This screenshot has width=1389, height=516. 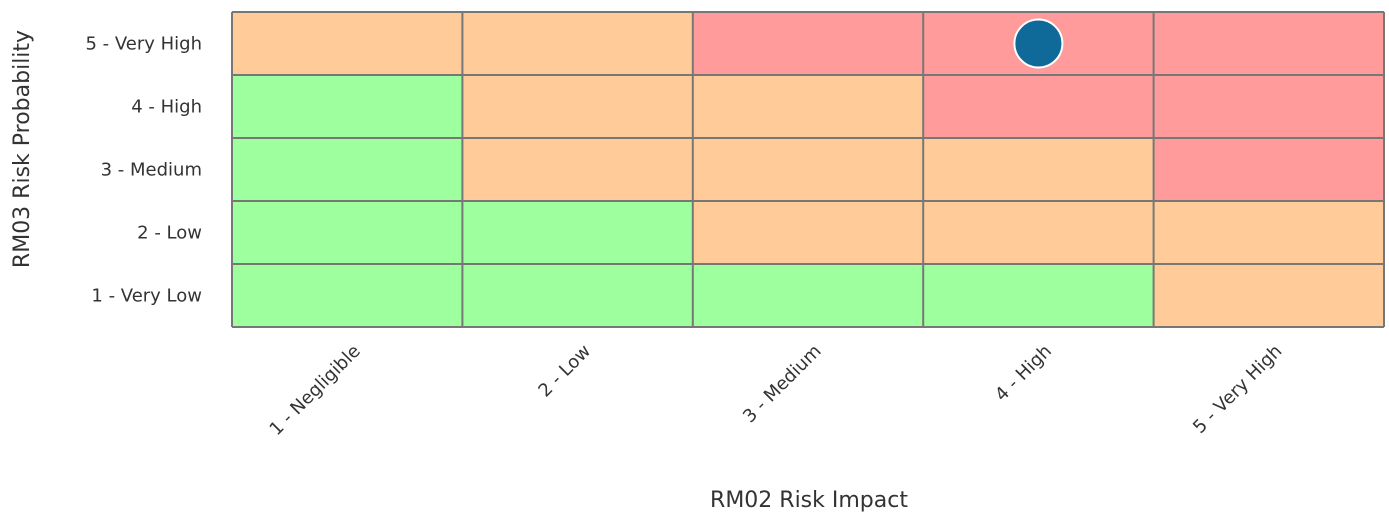 I want to click on risk-points, so click(x=1038, y=43).